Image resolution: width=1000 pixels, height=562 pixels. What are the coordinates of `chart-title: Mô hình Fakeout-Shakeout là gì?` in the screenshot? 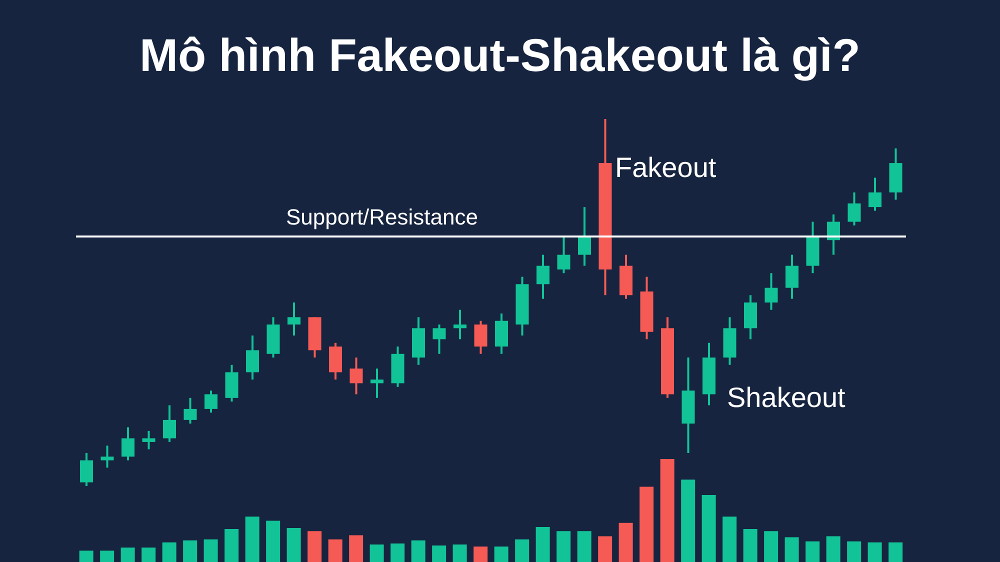 It's located at (500, 55).